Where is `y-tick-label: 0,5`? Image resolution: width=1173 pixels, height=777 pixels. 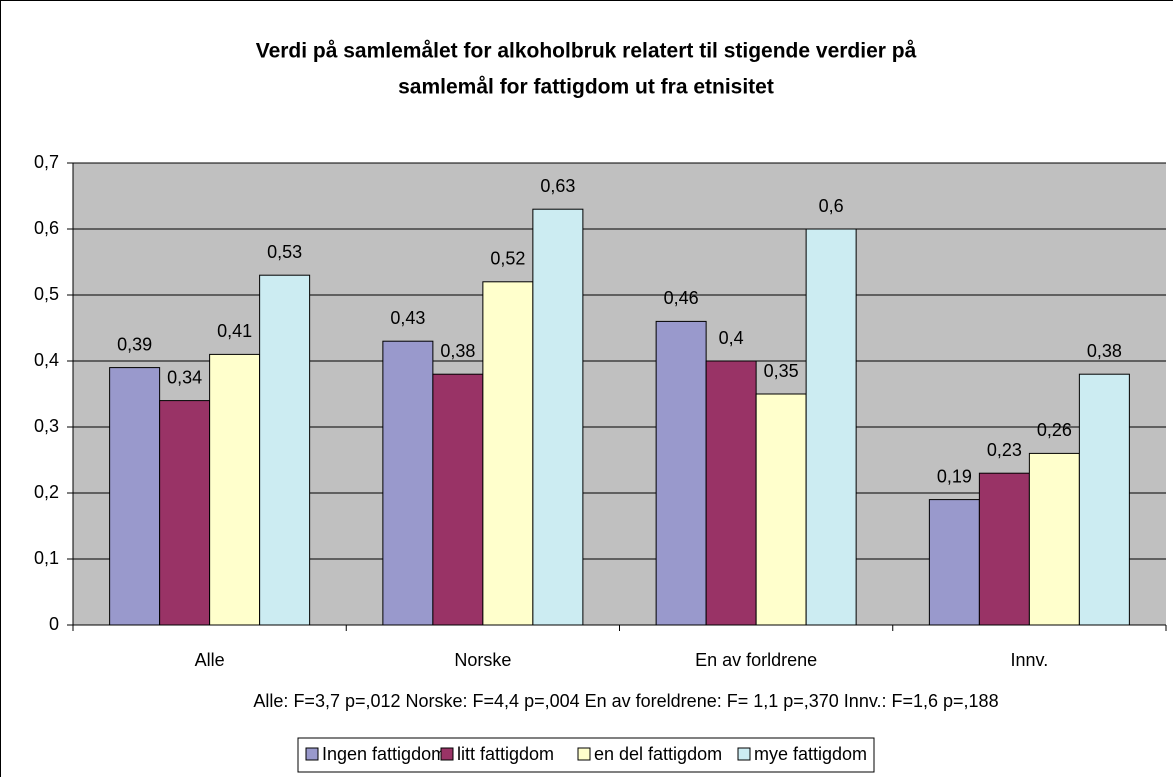
y-tick-label: 0,5 is located at coordinates (46, 294).